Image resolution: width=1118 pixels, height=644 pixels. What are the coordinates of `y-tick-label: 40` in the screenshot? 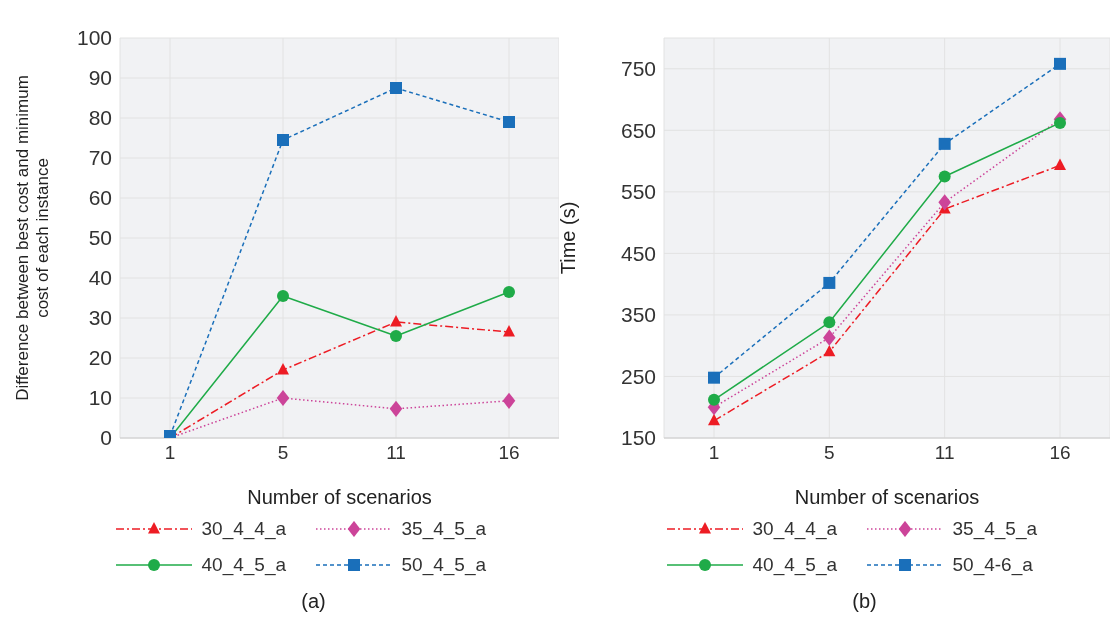 It's located at (100, 278).